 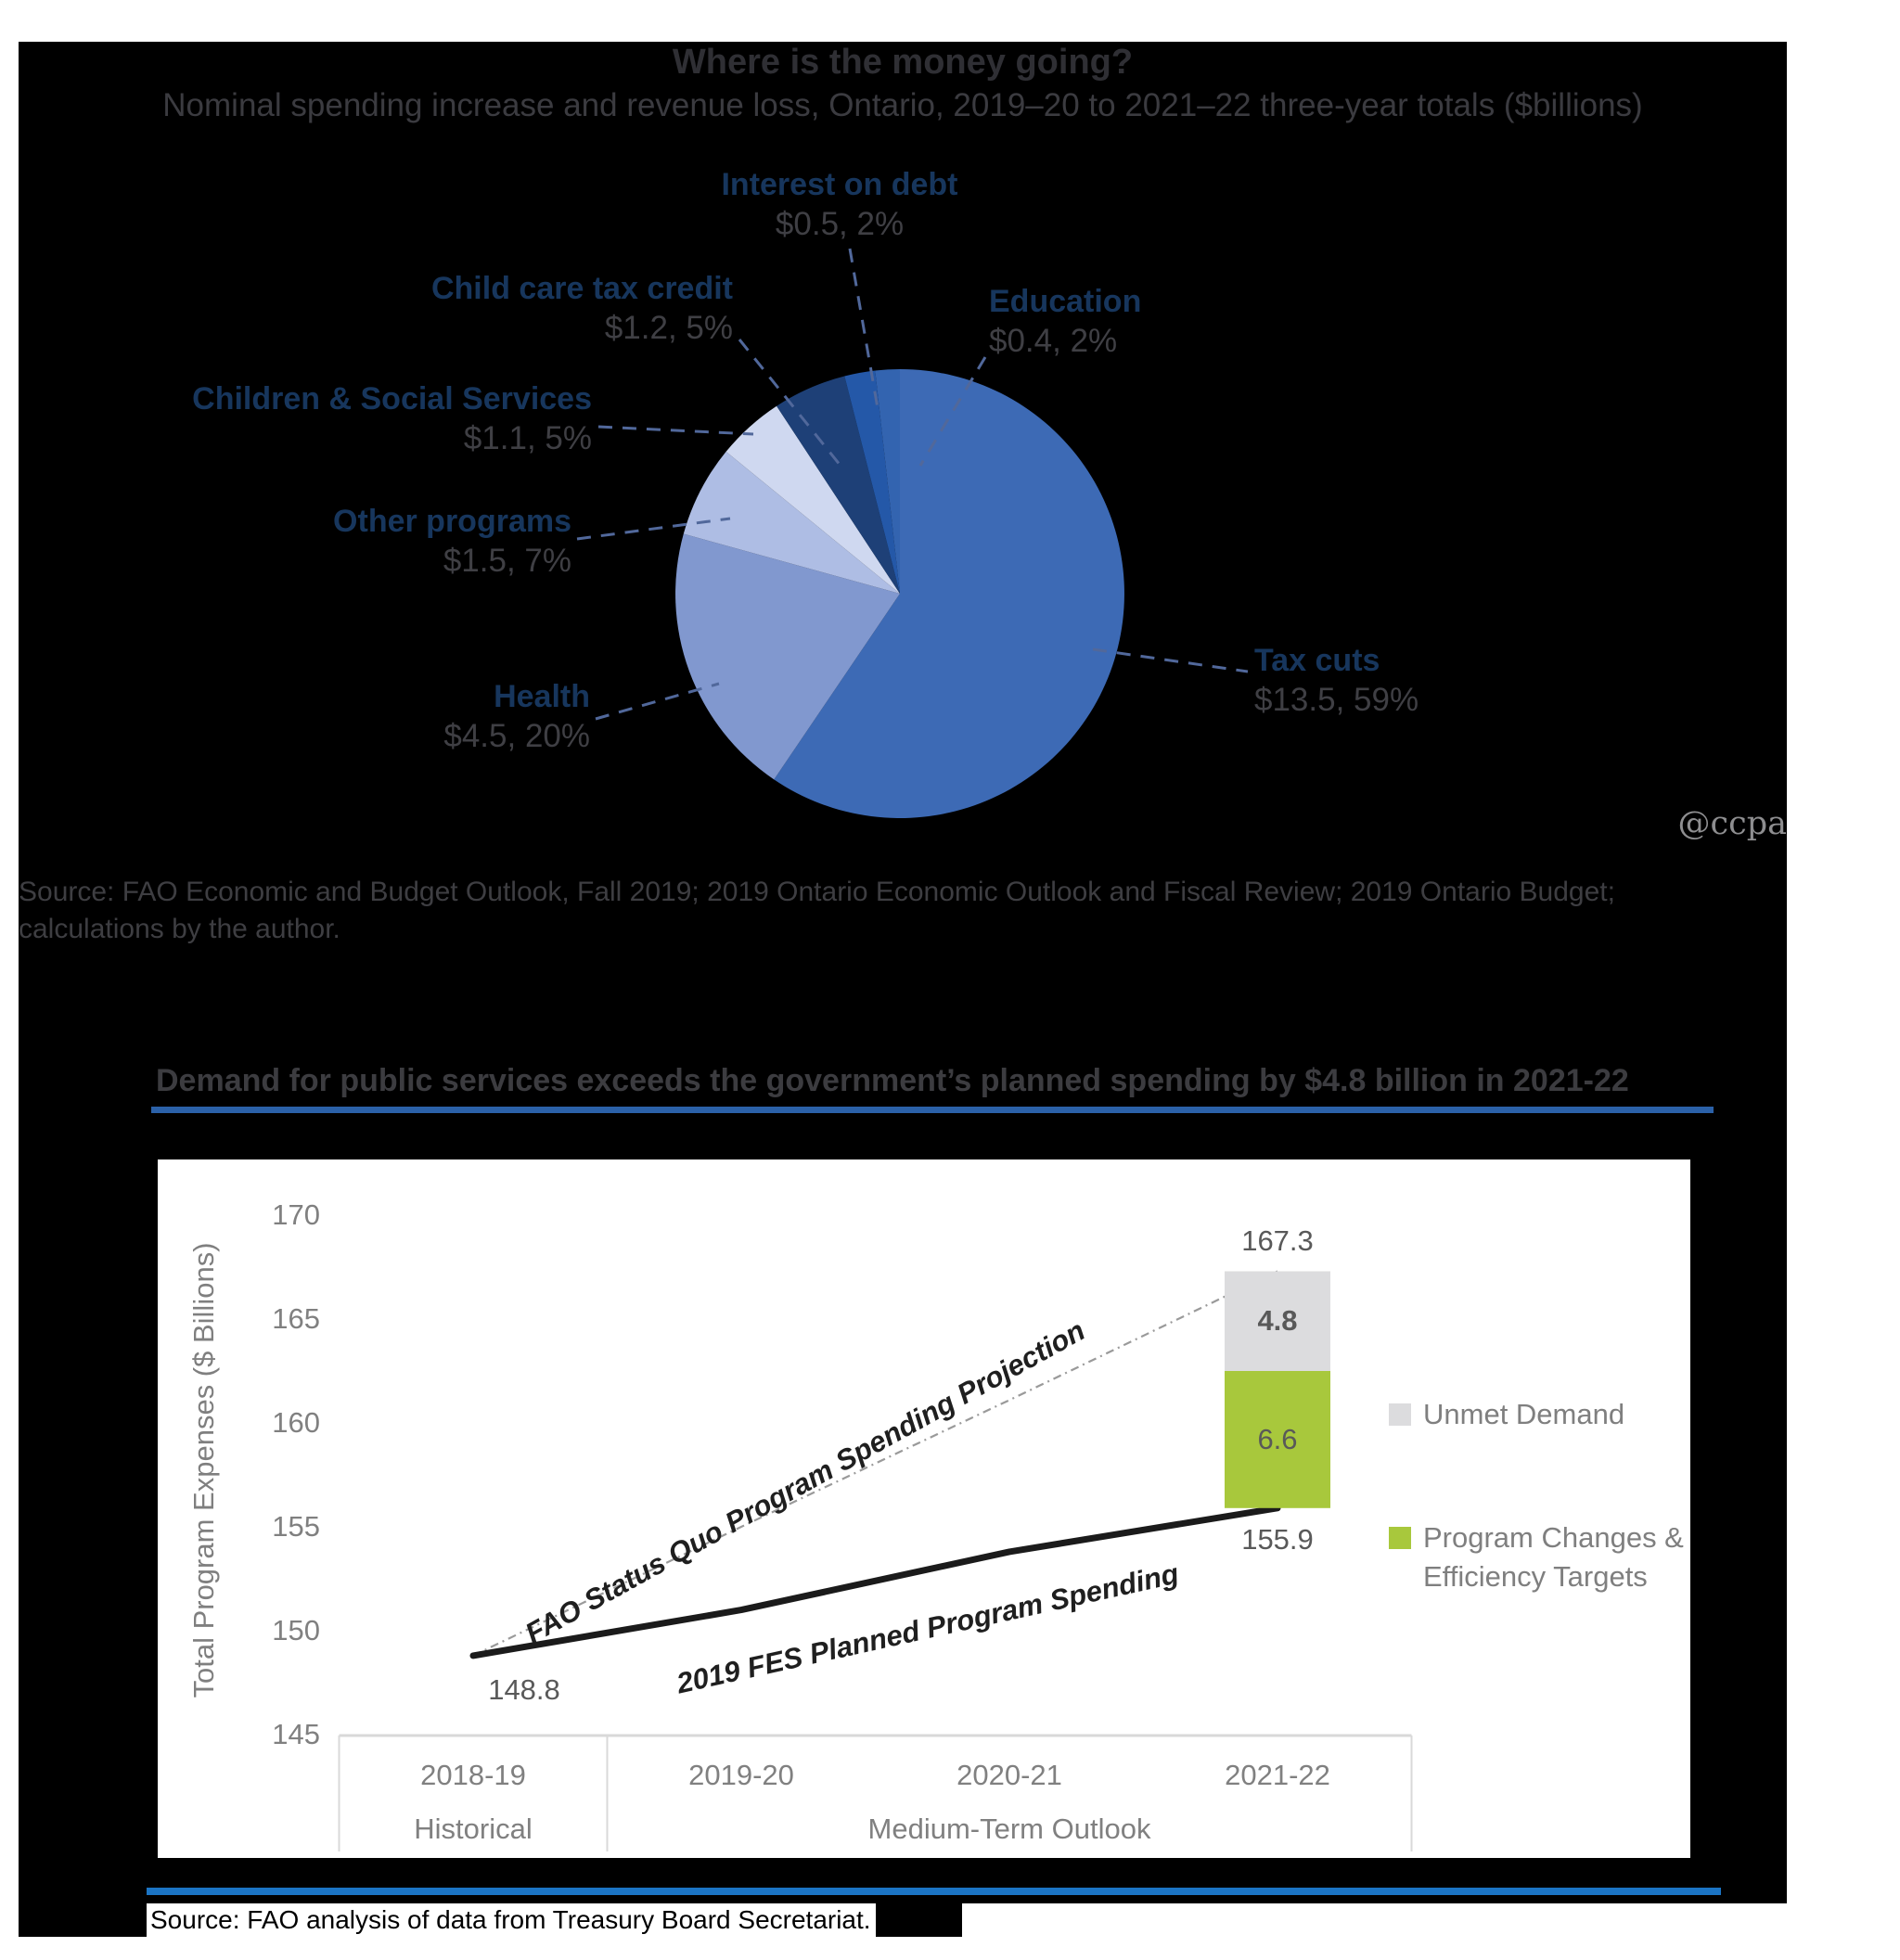 What do you see at coordinates (203, 1470) in the screenshot?
I see `y-axis-title: Total Program Expenses ($ Billions)` at bounding box center [203, 1470].